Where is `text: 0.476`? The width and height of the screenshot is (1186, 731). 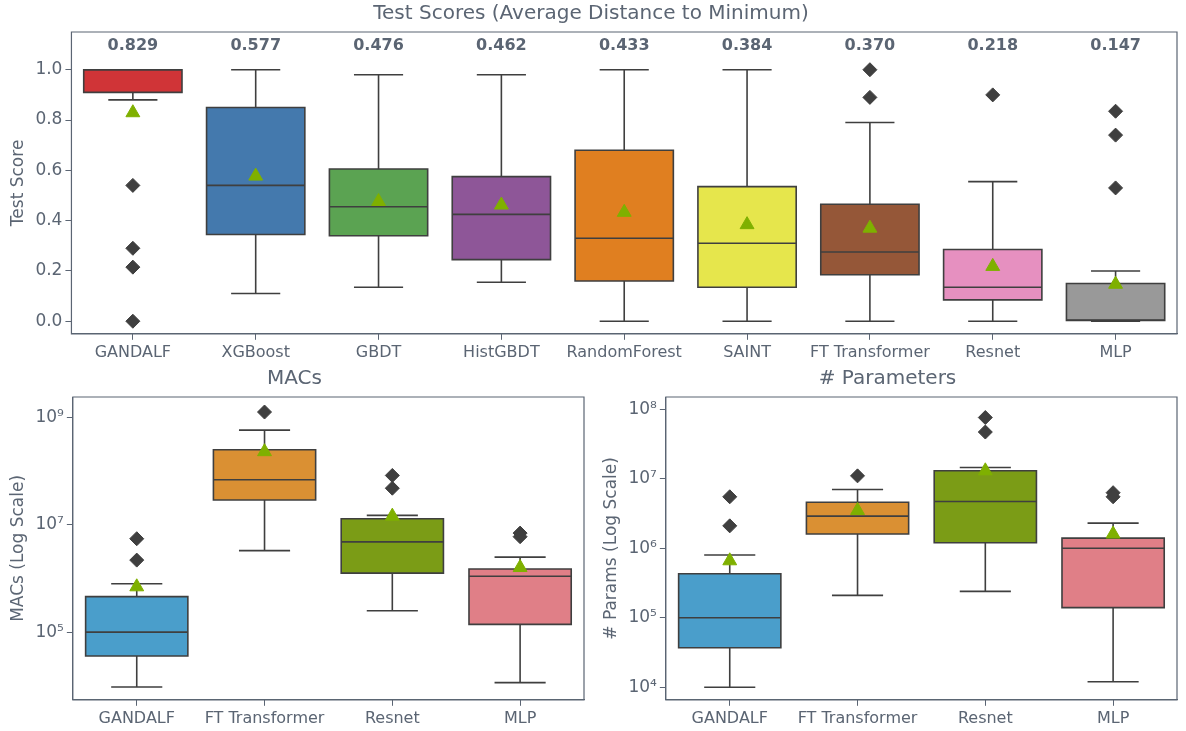
text: 0.476 is located at coordinates (378, 45).